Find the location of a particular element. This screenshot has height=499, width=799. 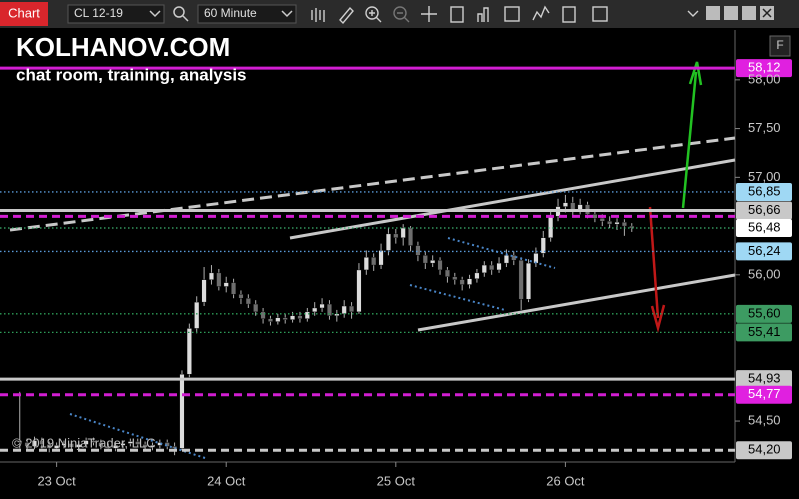

zoom-in-icon is located at coordinates (372, 13).